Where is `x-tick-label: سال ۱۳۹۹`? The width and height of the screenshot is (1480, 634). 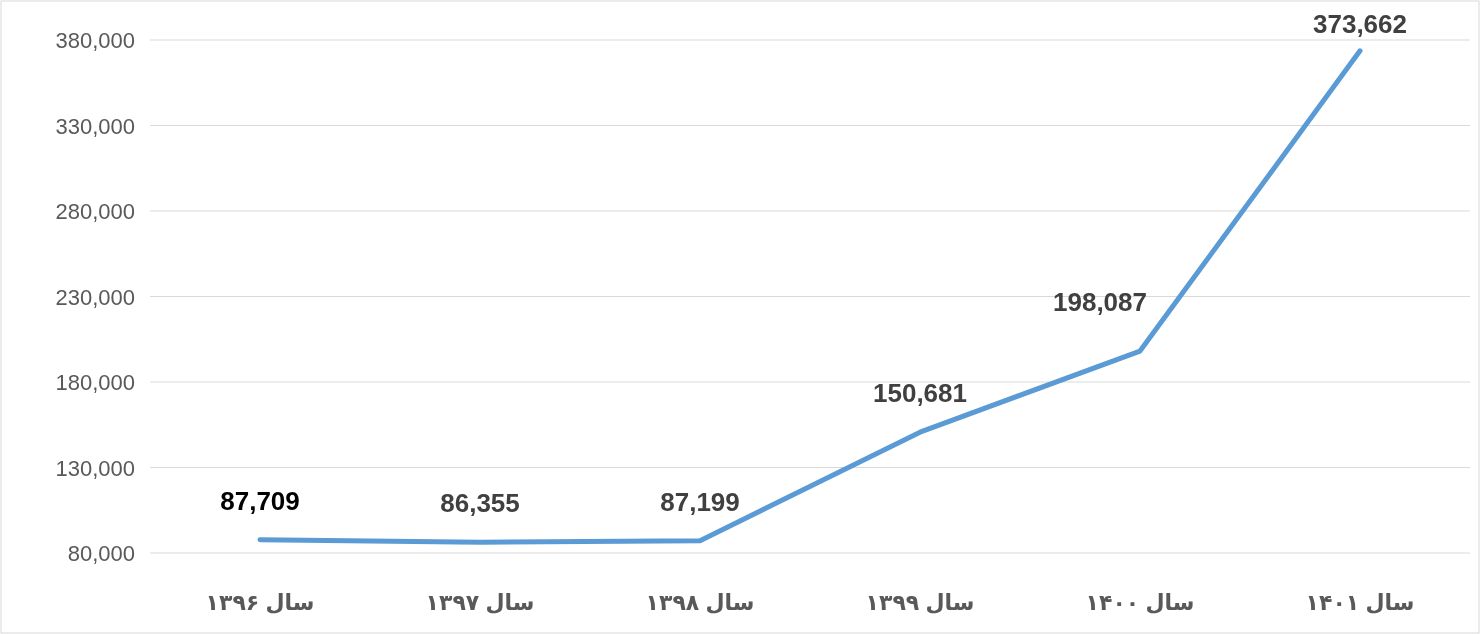 x-tick-label: سال ۱۳۹۹ is located at coordinates (920, 602).